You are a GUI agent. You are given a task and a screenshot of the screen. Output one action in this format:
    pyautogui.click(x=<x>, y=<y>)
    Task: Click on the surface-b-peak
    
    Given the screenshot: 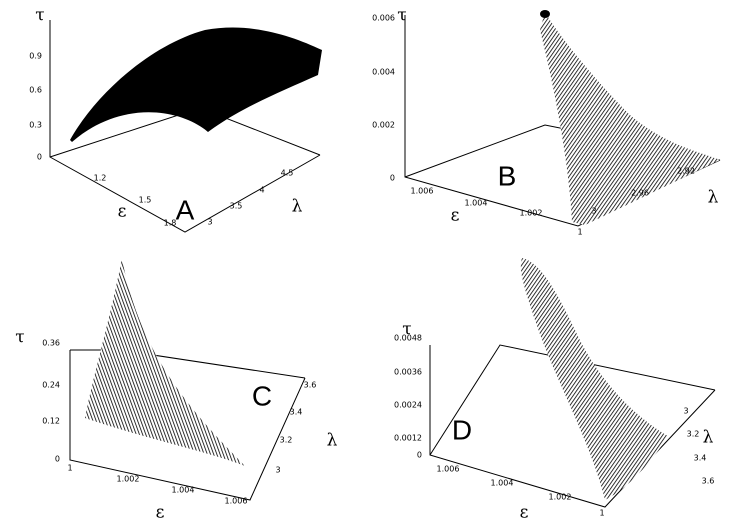 What is the action you would take?
    pyautogui.click(x=545, y=14)
    